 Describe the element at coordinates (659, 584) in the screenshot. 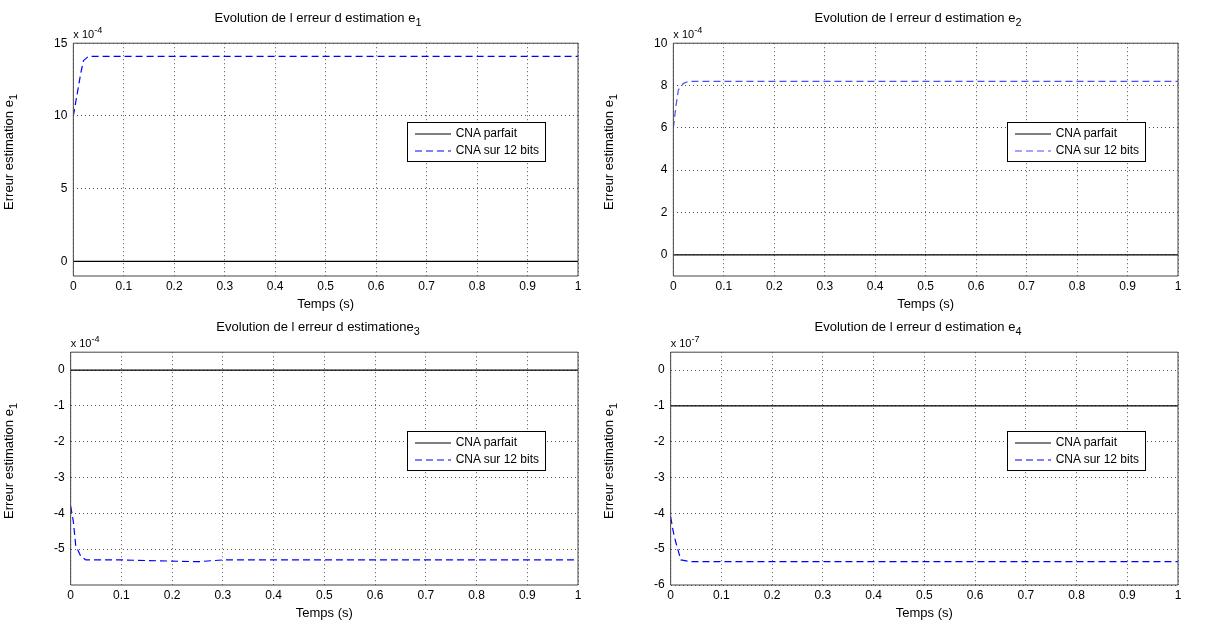

I see `y-tick-label: -6` at that location.